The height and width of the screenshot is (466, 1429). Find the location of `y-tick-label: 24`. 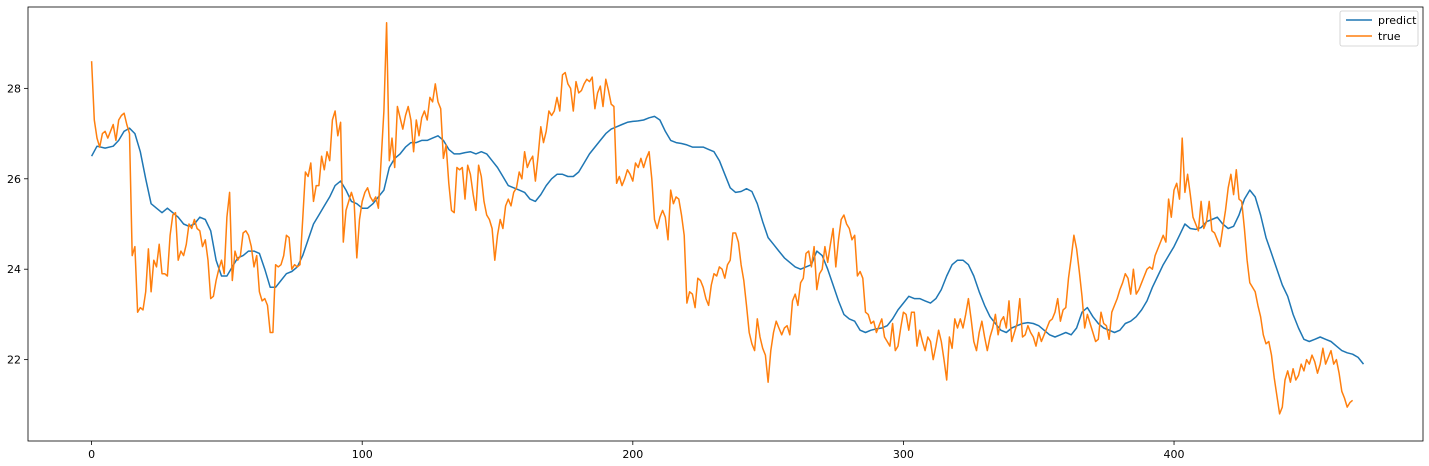

y-tick-label: 24 is located at coordinates (14, 269).